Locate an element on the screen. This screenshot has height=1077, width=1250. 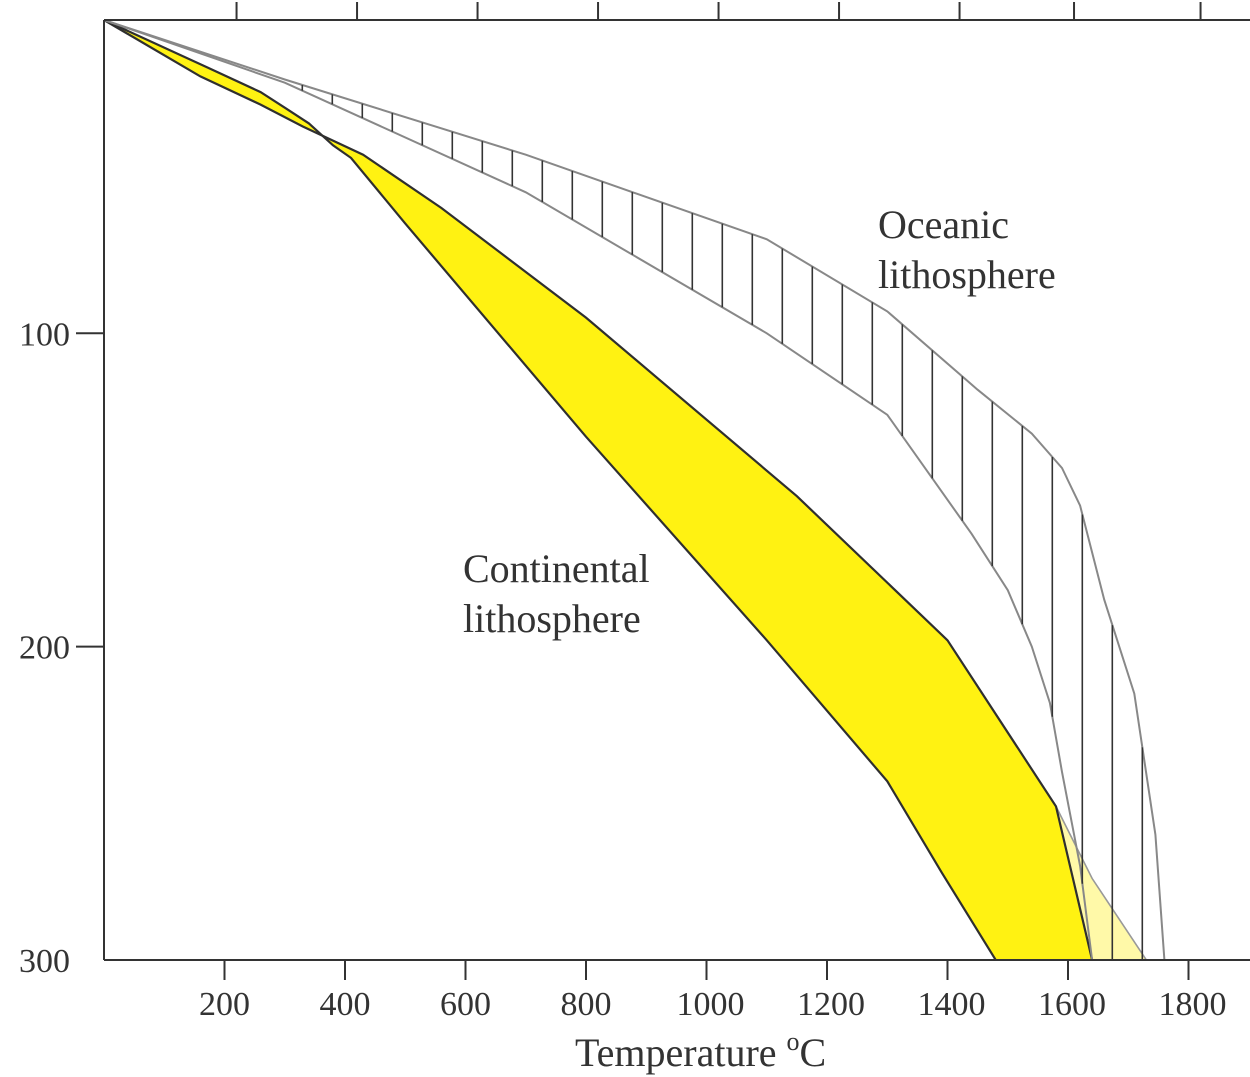
x-axis-title: Temperature oC is located at coordinates (700, 1051).